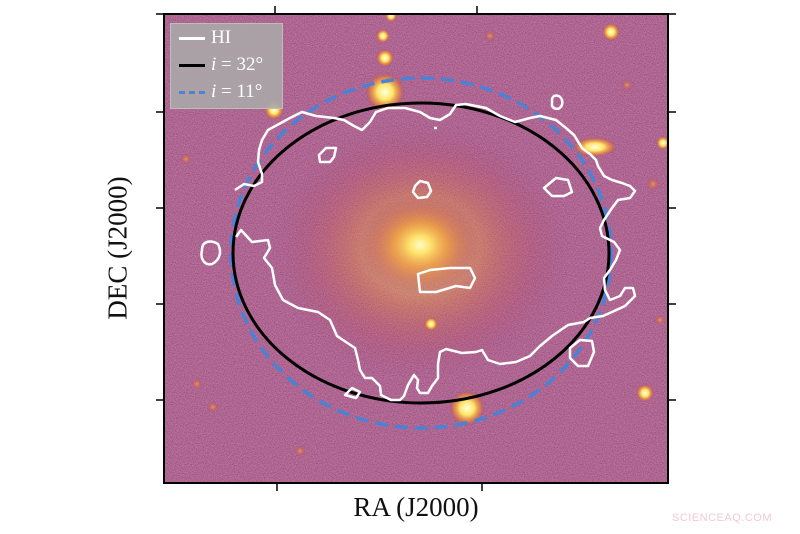 The image size is (800, 534). Describe the element at coordinates (237, 91) in the screenshot. I see `legend-label-i11: i = 11°` at that location.